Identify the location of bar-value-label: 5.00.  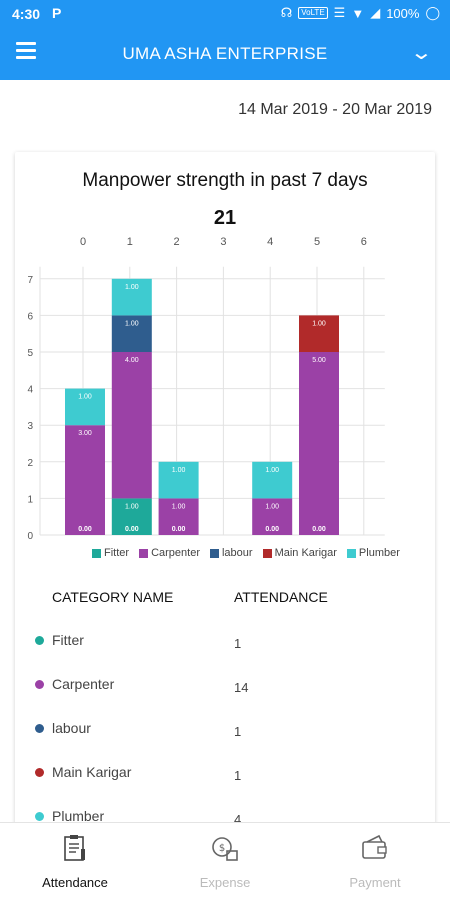
(319, 360).